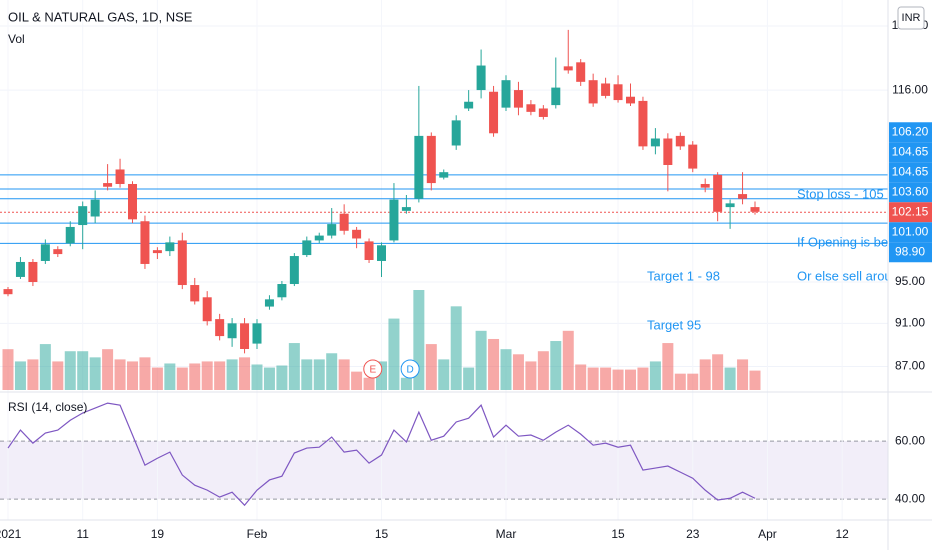 The height and width of the screenshot is (550, 932). I want to click on event-label: D, so click(410, 370).